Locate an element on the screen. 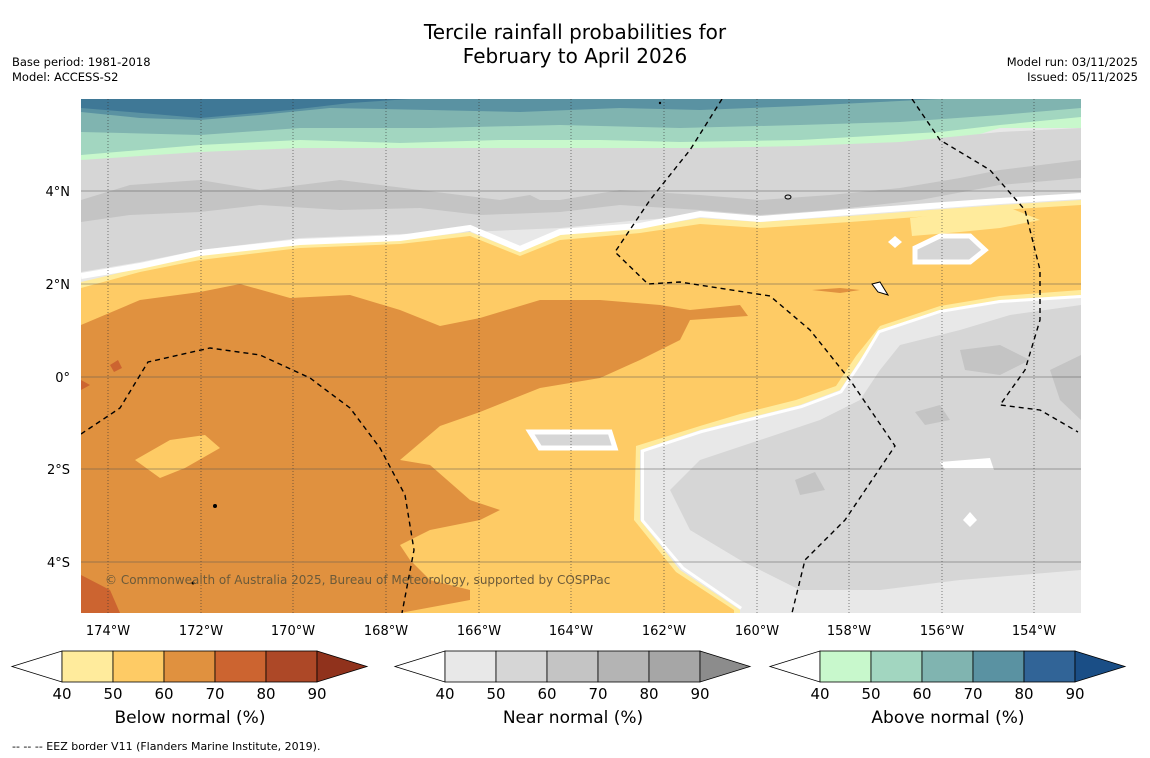 Image resolution: width=1150 pixels, height=758 pixels. lon-label-170w: 170°W is located at coordinates (293, 631).